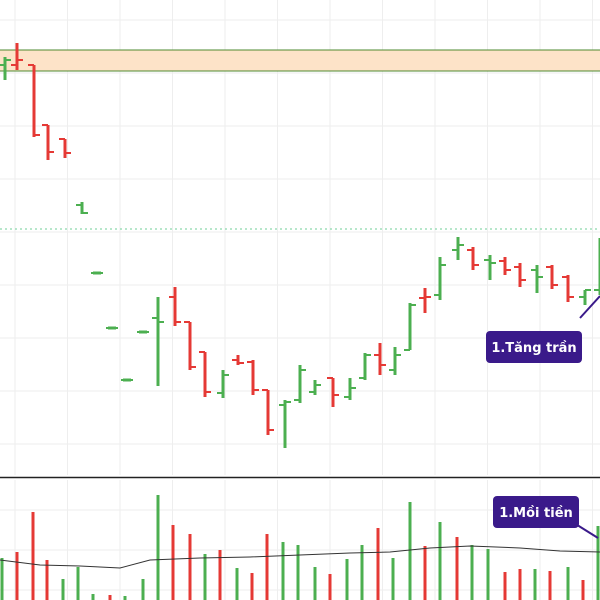 The height and width of the screenshot is (600, 600). I want to click on volume-callout: 1.Mồi tiền, so click(546, 517).